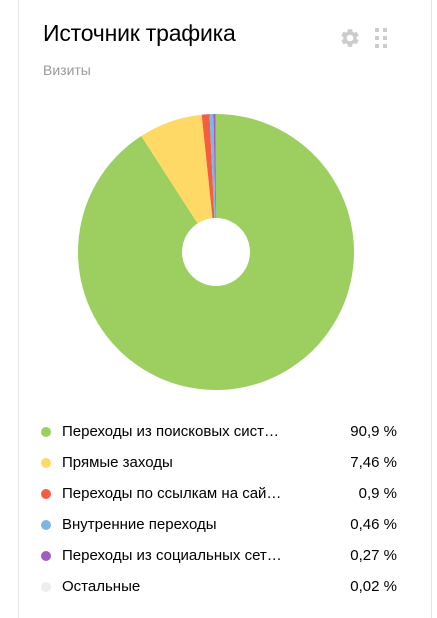  What do you see at coordinates (373, 586) in the screenshot?
I see `legend-value: 0,02 %` at bounding box center [373, 586].